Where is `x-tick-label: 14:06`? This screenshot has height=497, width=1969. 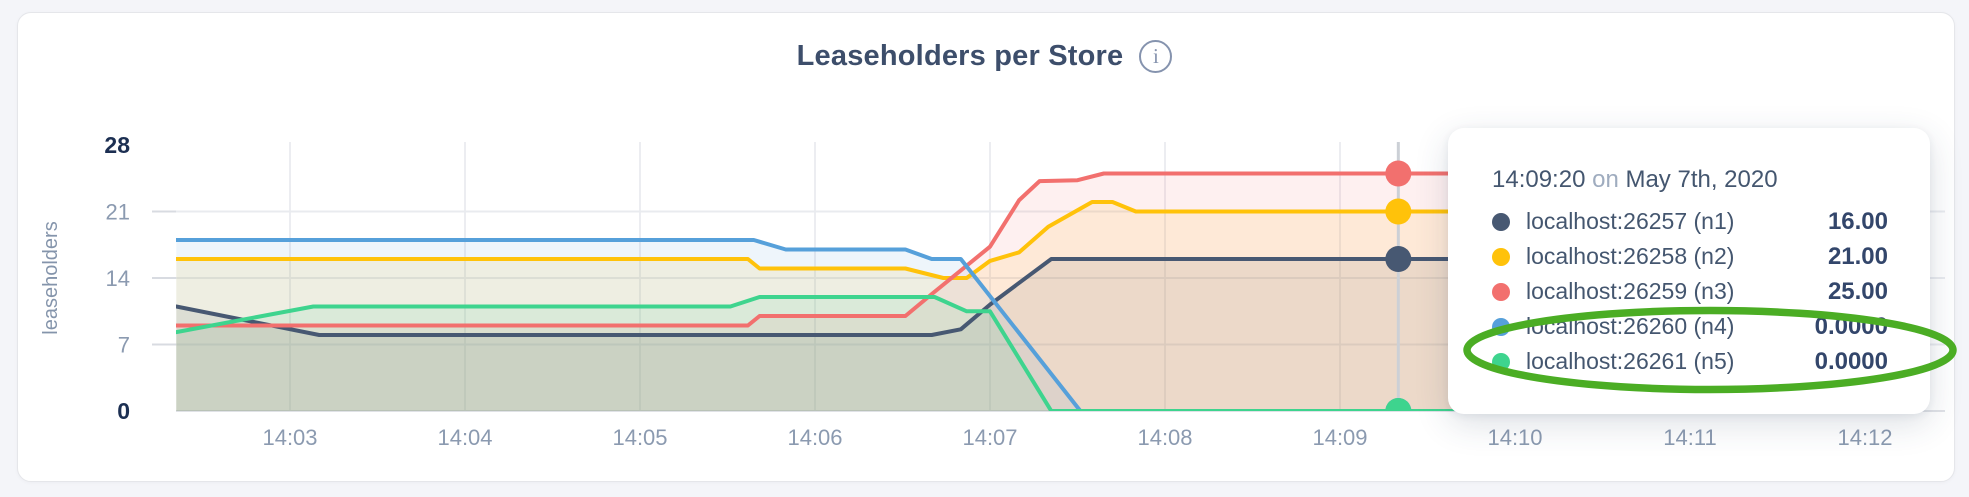 x-tick-label: 14:06 is located at coordinates (814, 437).